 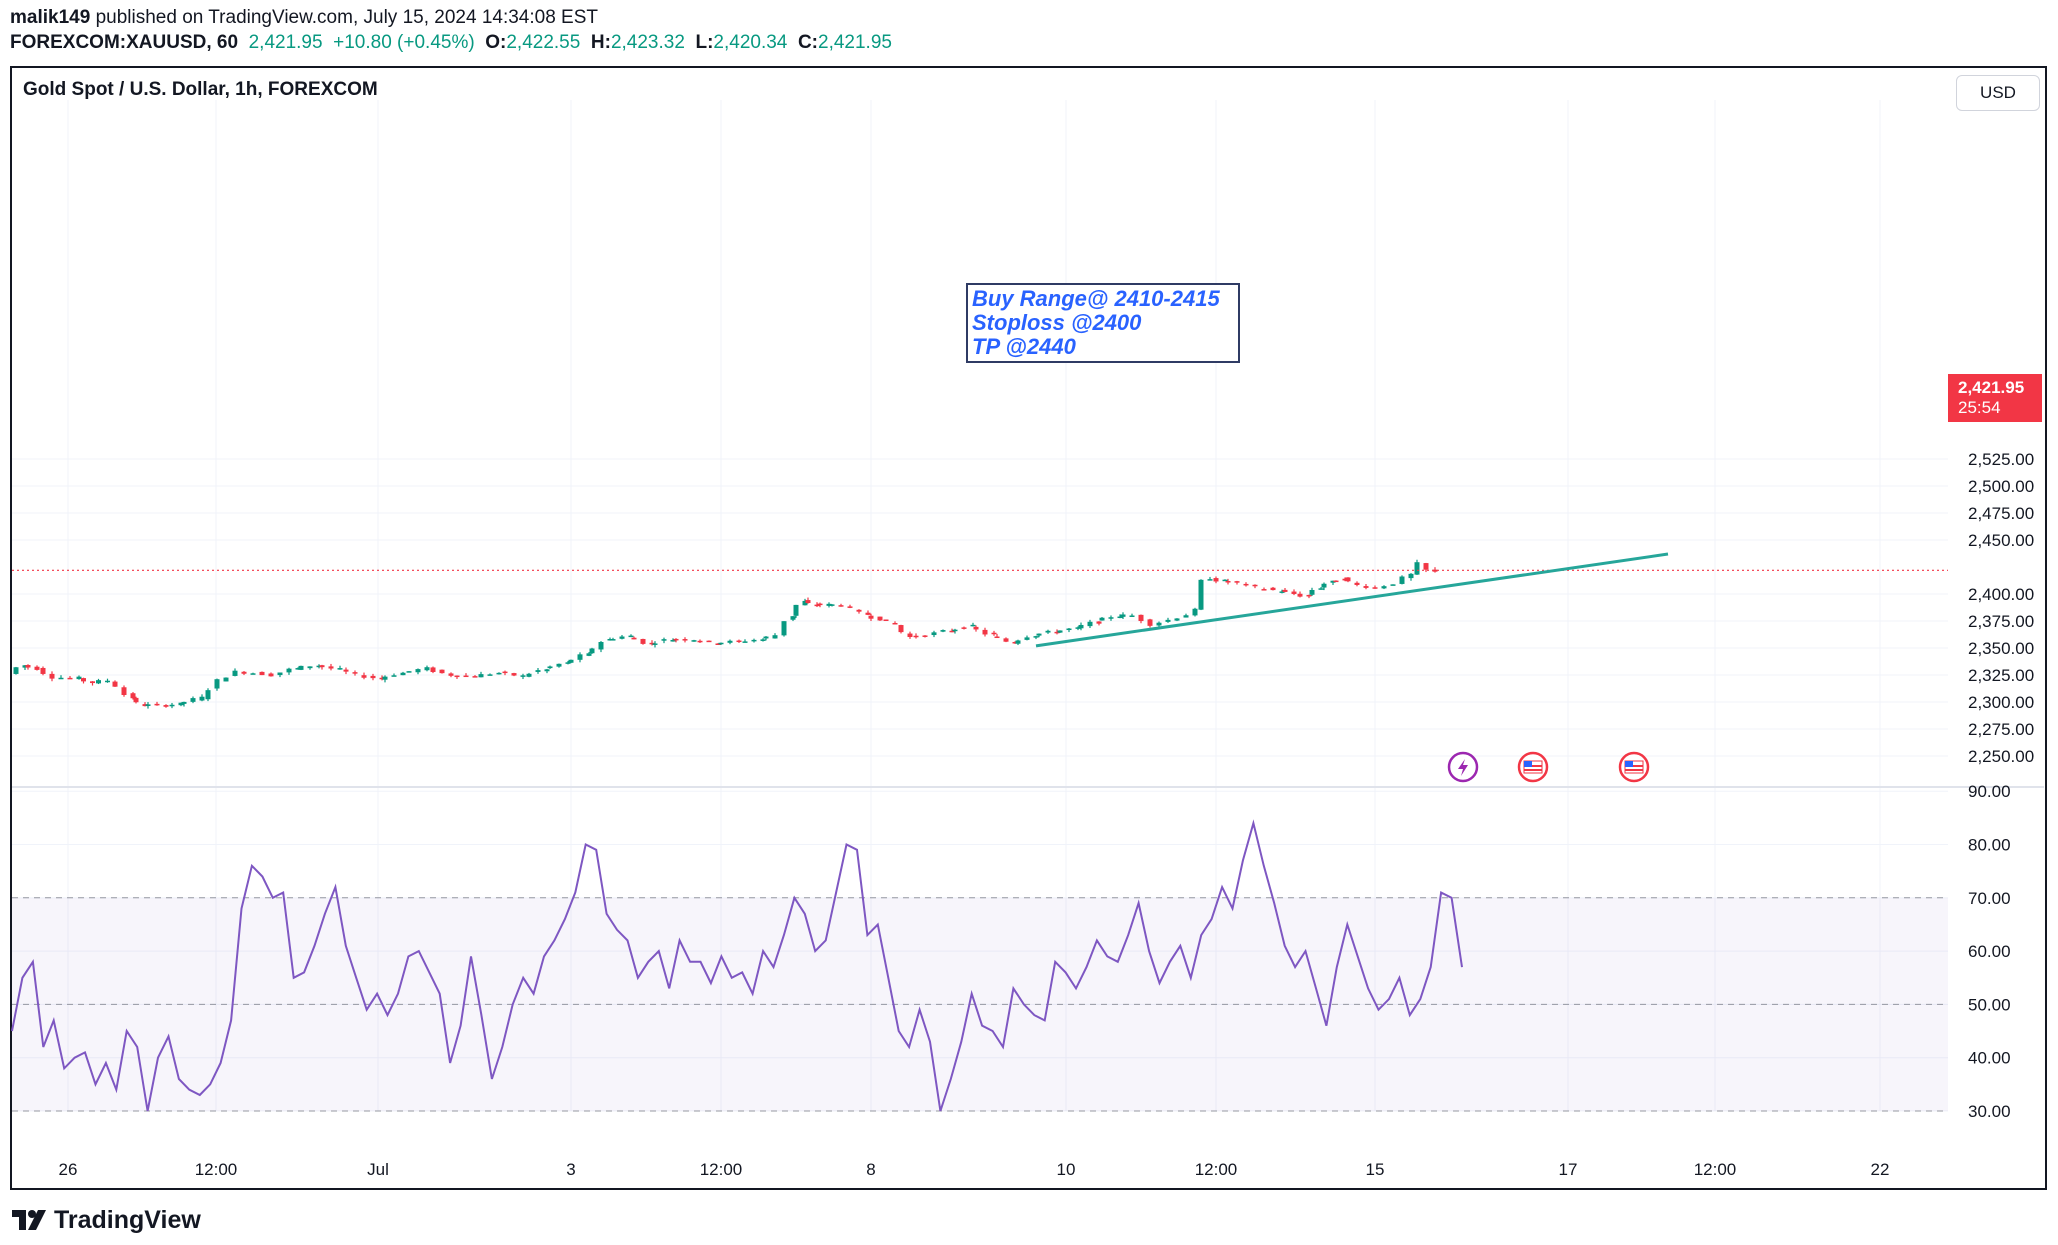 I want to click on symbol-label: FOREXCOM:XAUUSD, 60, so click(x=124, y=42).